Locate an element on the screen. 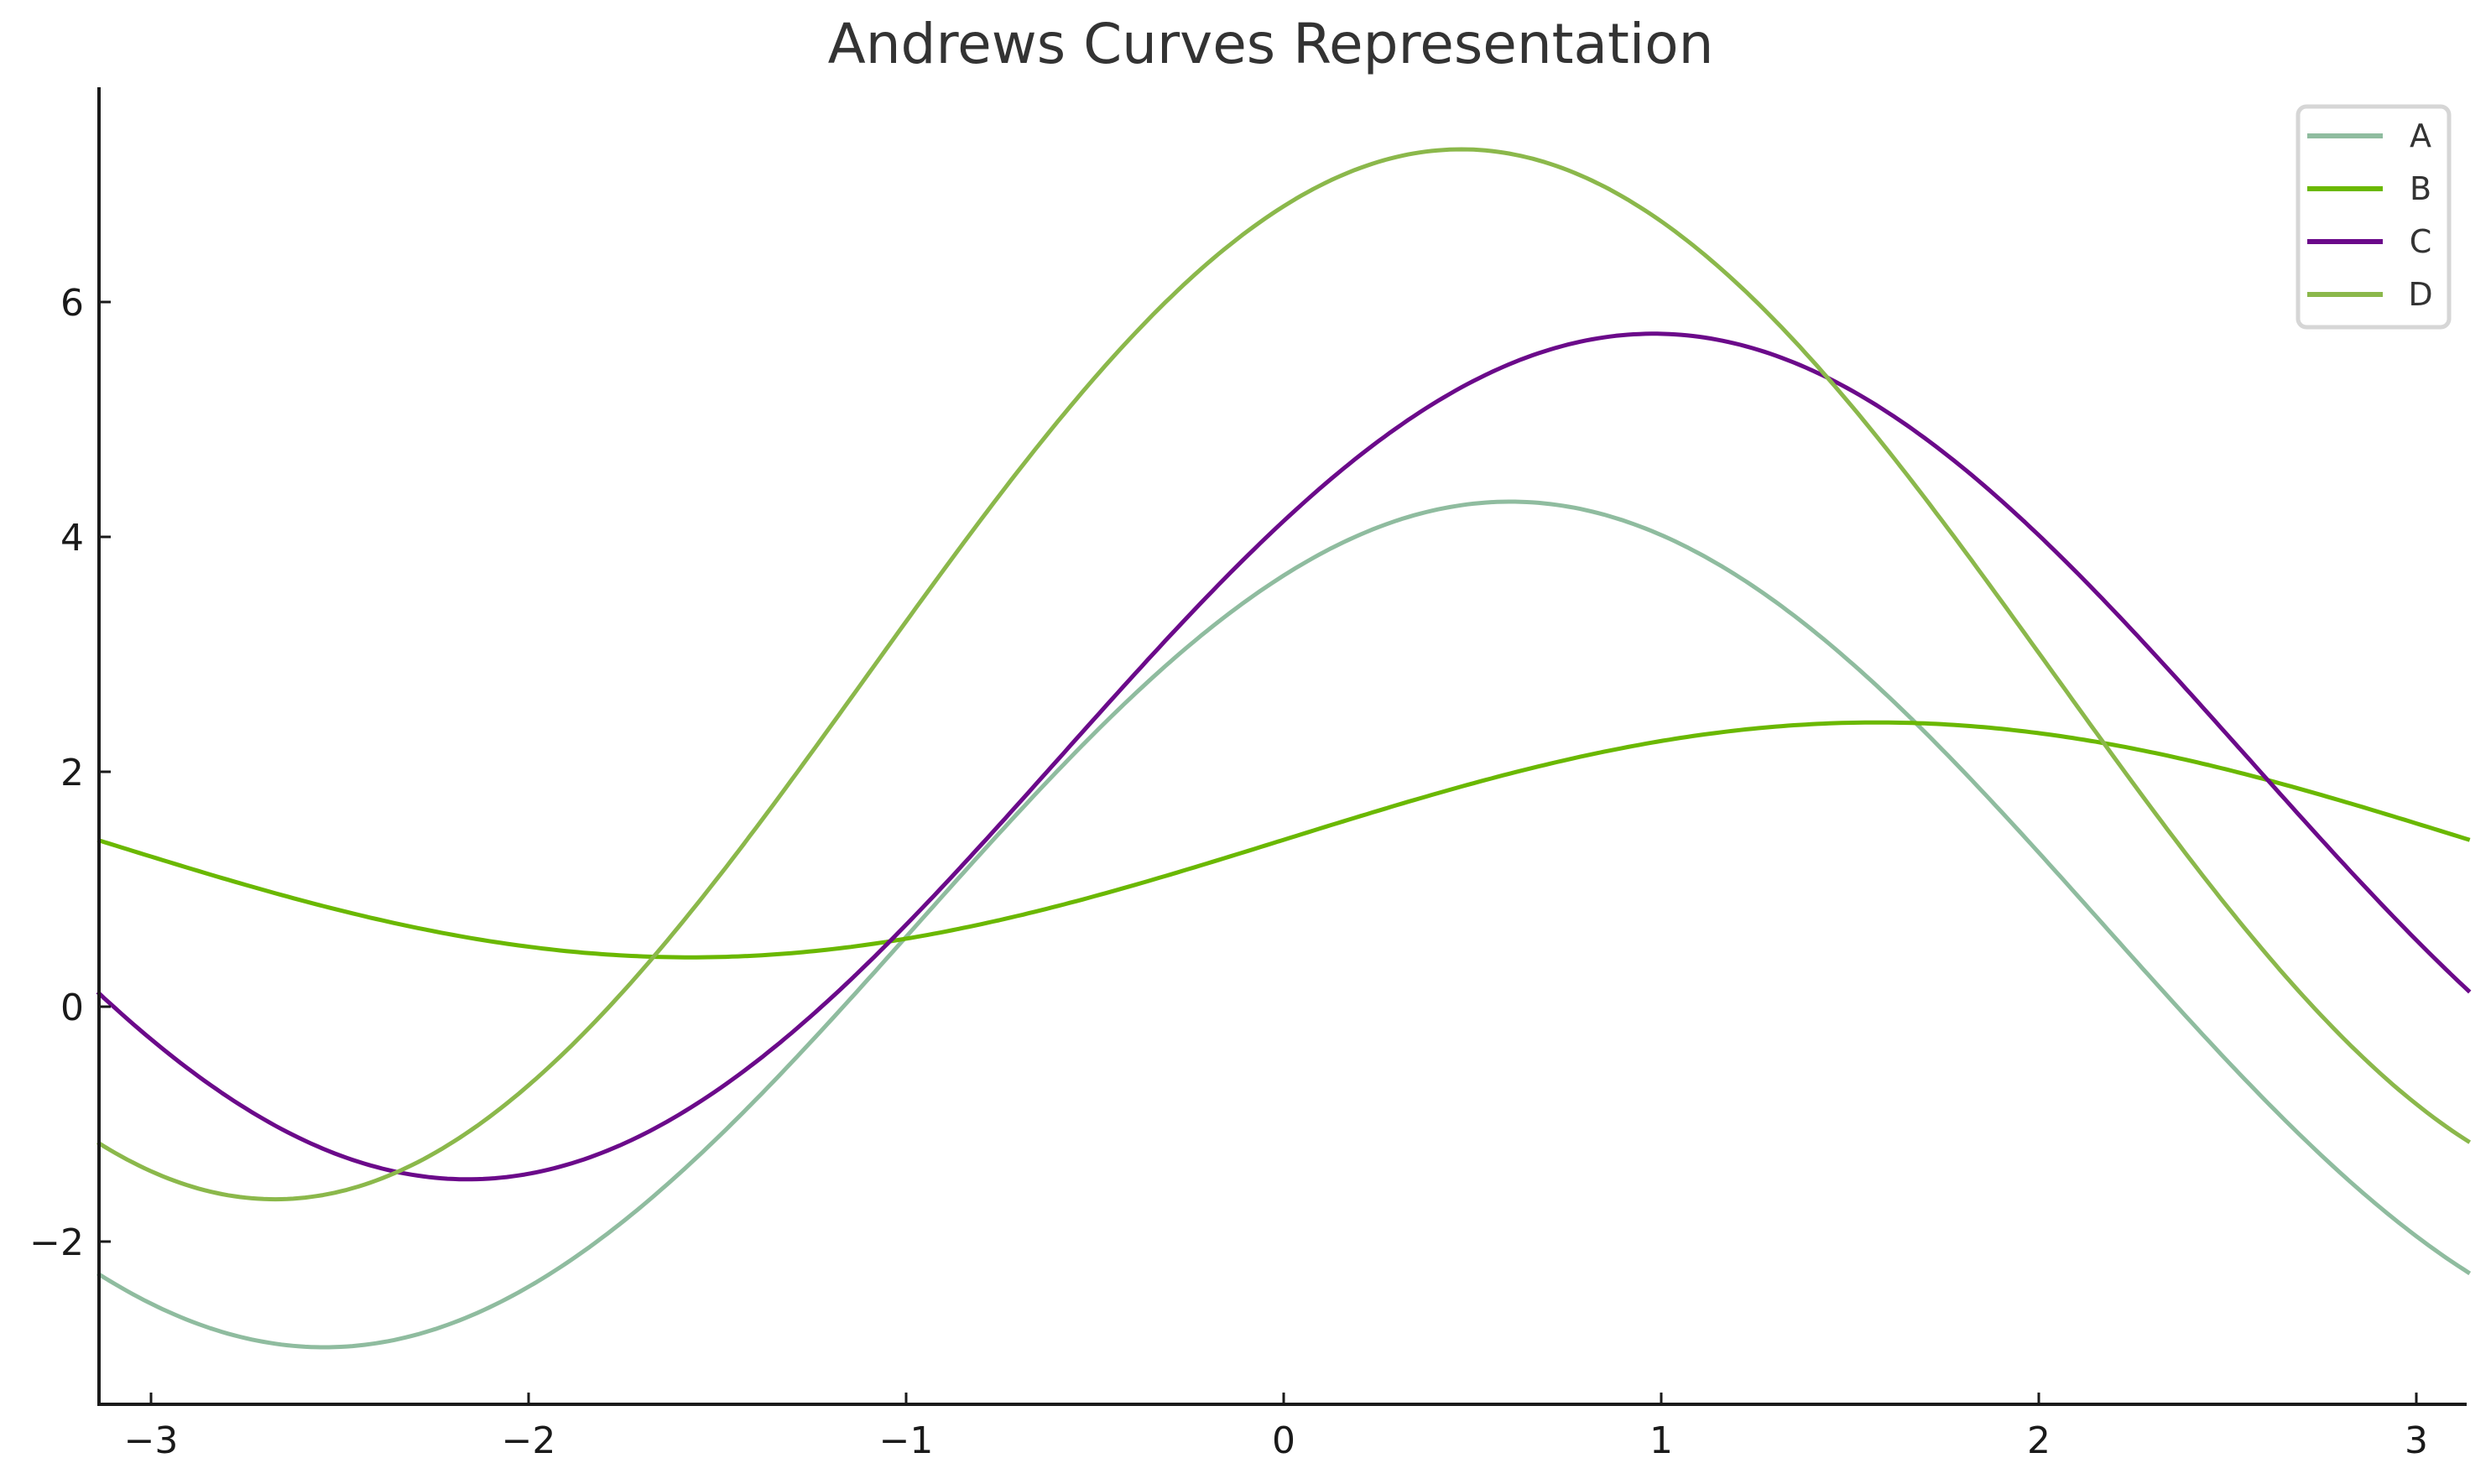  x-tick-label: 3 is located at coordinates (2416, 1440).